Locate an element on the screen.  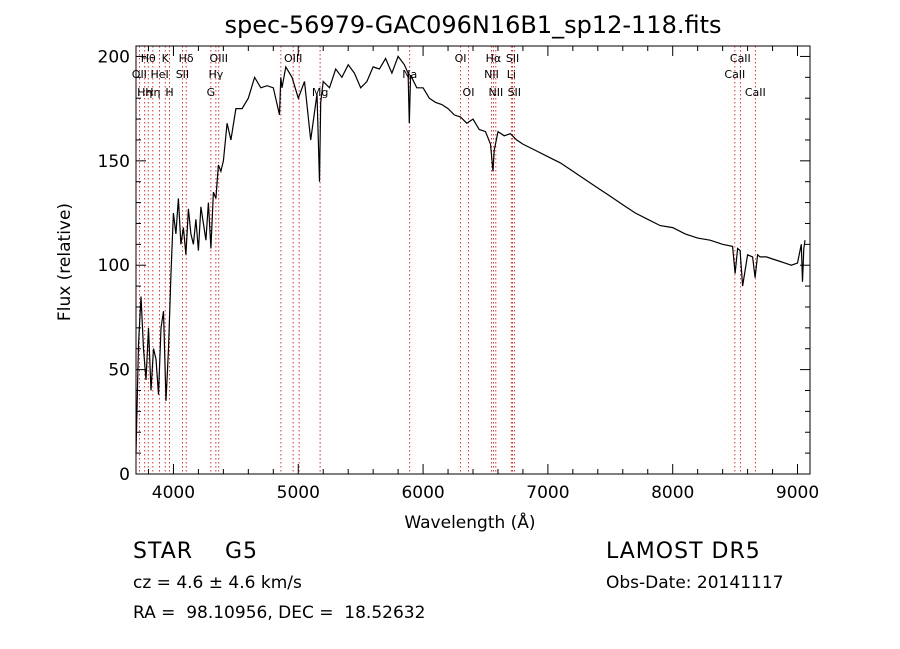
chart-title: spec-56979-GAC096N16B1_sp12-118.fits is located at coordinates (472, 25).